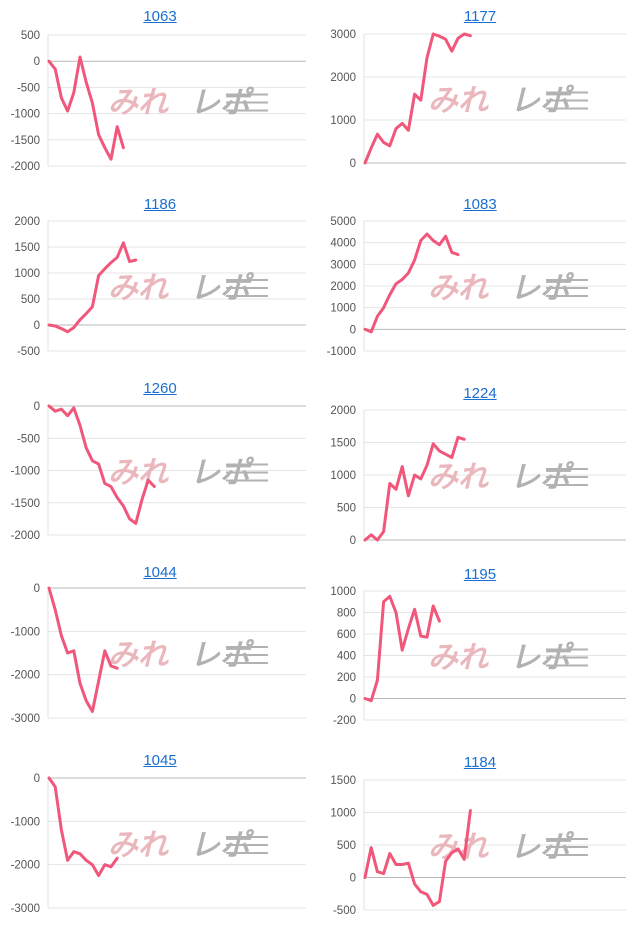  What do you see at coordinates (160, 16) in the screenshot?
I see `chart-title-link: 1063` at bounding box center [160, 16].